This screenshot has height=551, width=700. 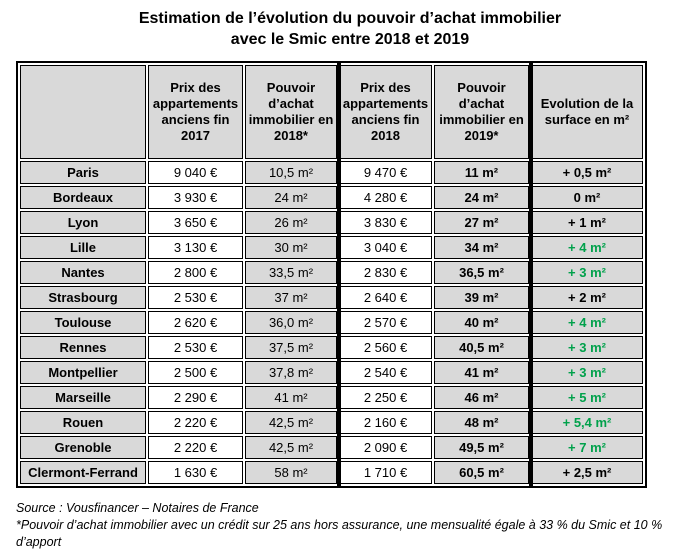 I want to click on header-evolution-surface: Evolution de la surface en m², so click(x=587, y=112).